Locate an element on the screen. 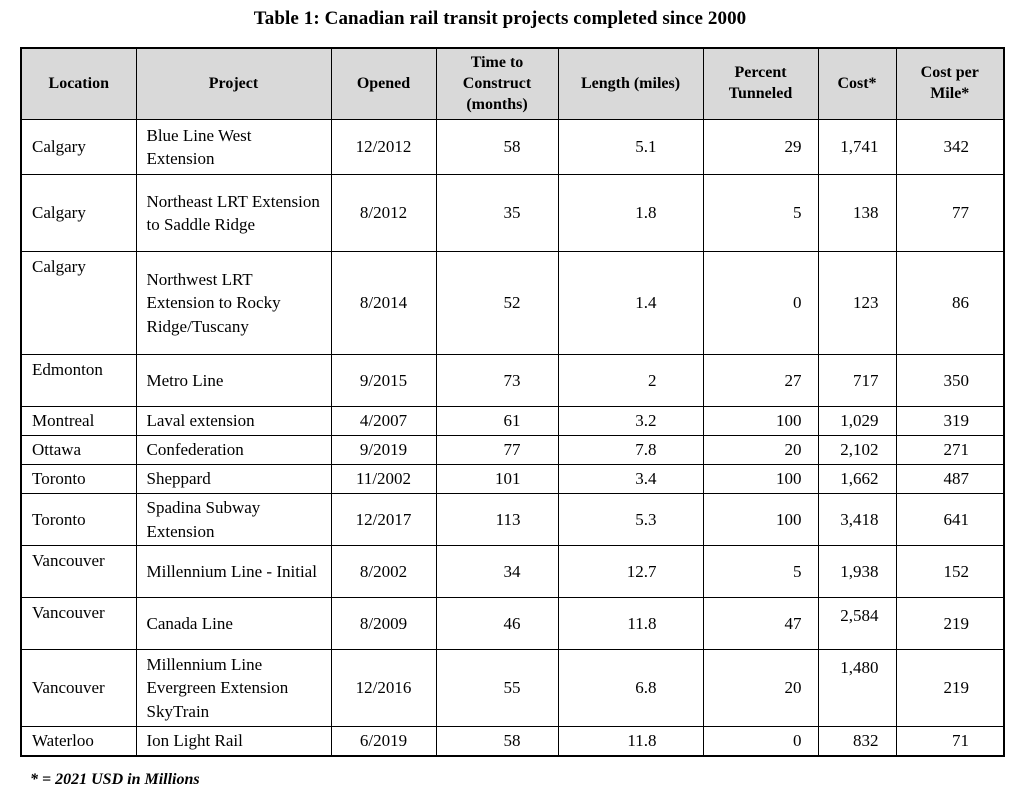  cell-project: Blue Line West Extension is located at coordinates (233, 147).